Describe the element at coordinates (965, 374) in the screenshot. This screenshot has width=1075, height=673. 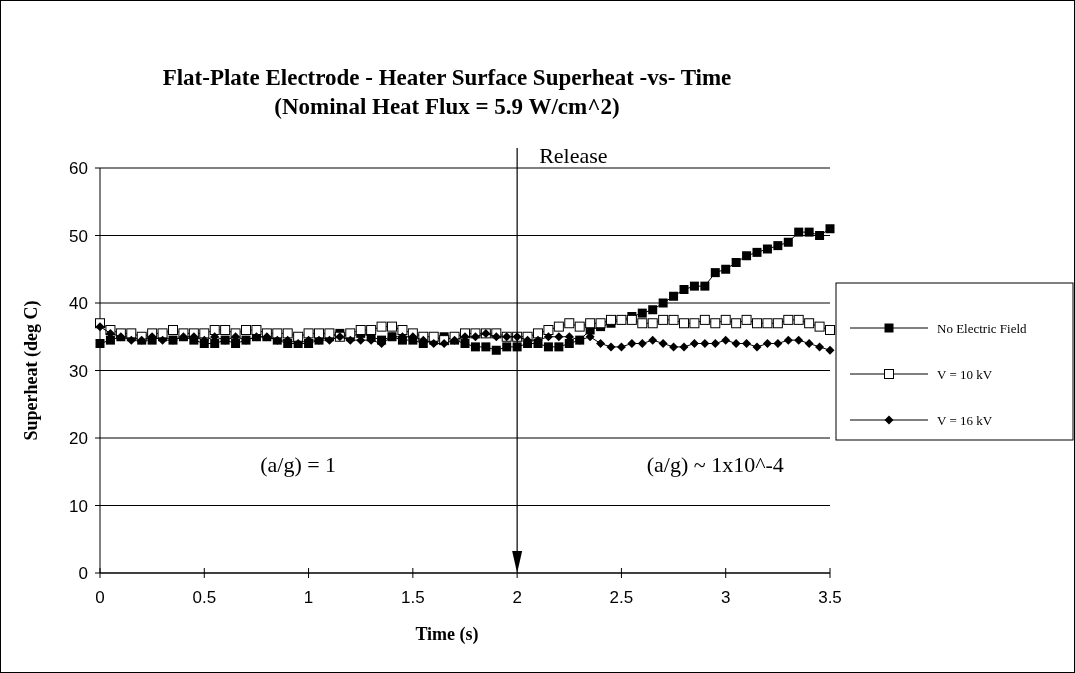
I see `text: V = 10 kV` at that location.